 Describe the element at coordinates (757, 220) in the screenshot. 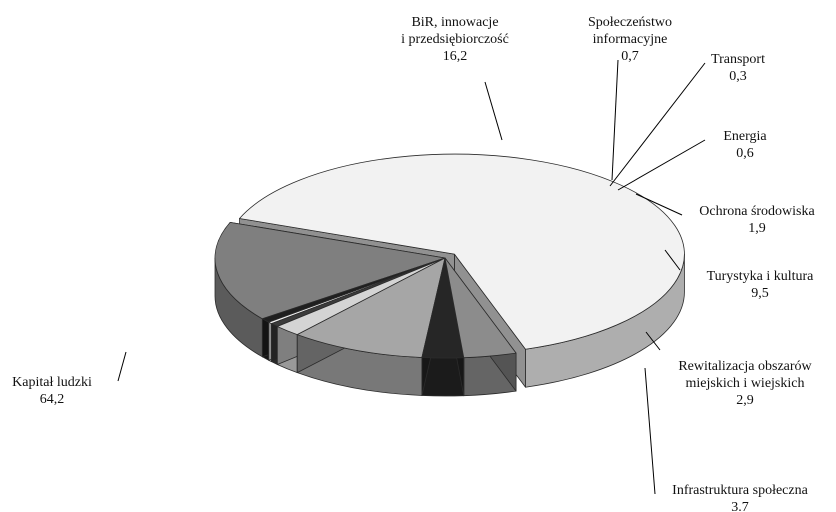

I see `slice-label-5: Ochrona środowiska 1,9` at that location.